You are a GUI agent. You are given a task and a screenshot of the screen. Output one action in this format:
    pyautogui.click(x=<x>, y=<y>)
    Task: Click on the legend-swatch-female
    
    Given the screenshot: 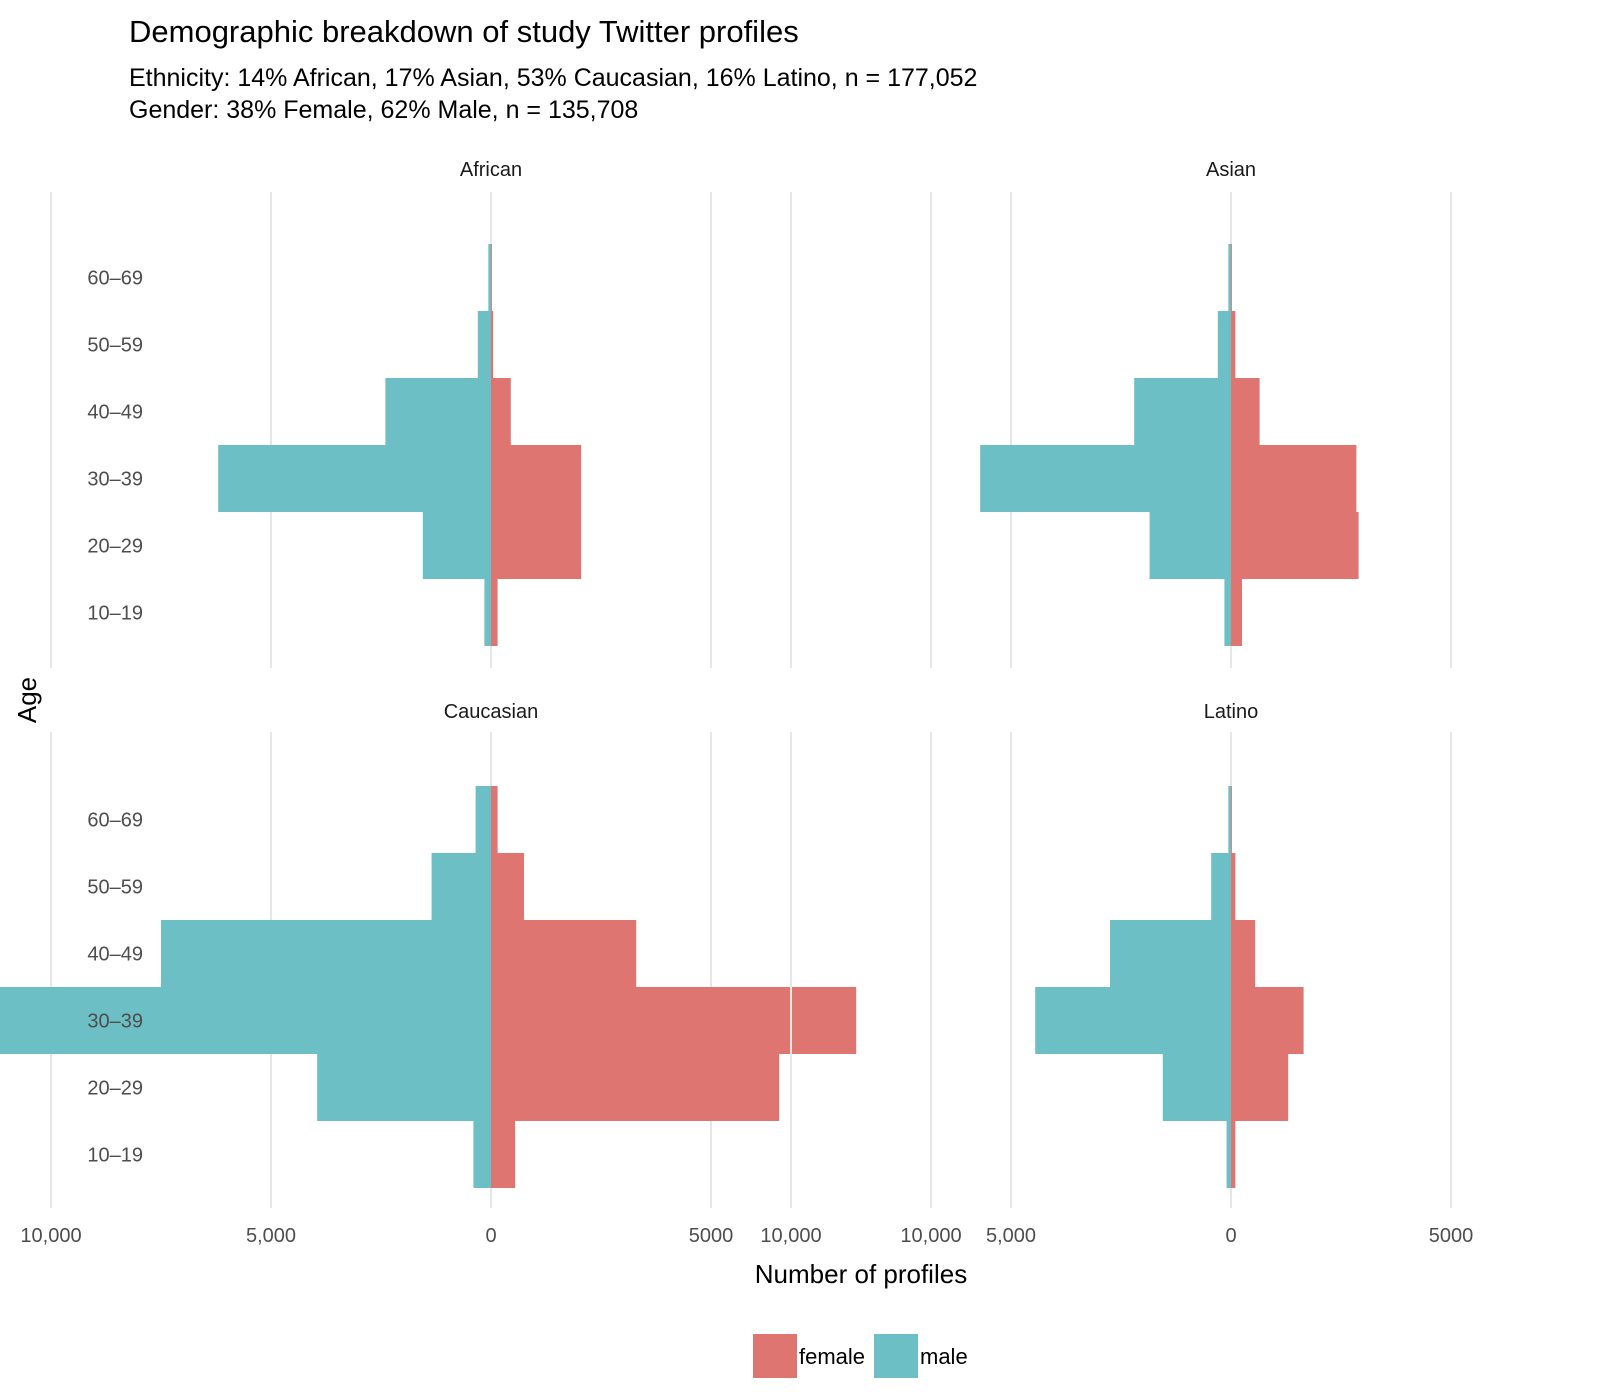 What is the action you would take?
    pyautogui.click(x=775, y=1356)
    